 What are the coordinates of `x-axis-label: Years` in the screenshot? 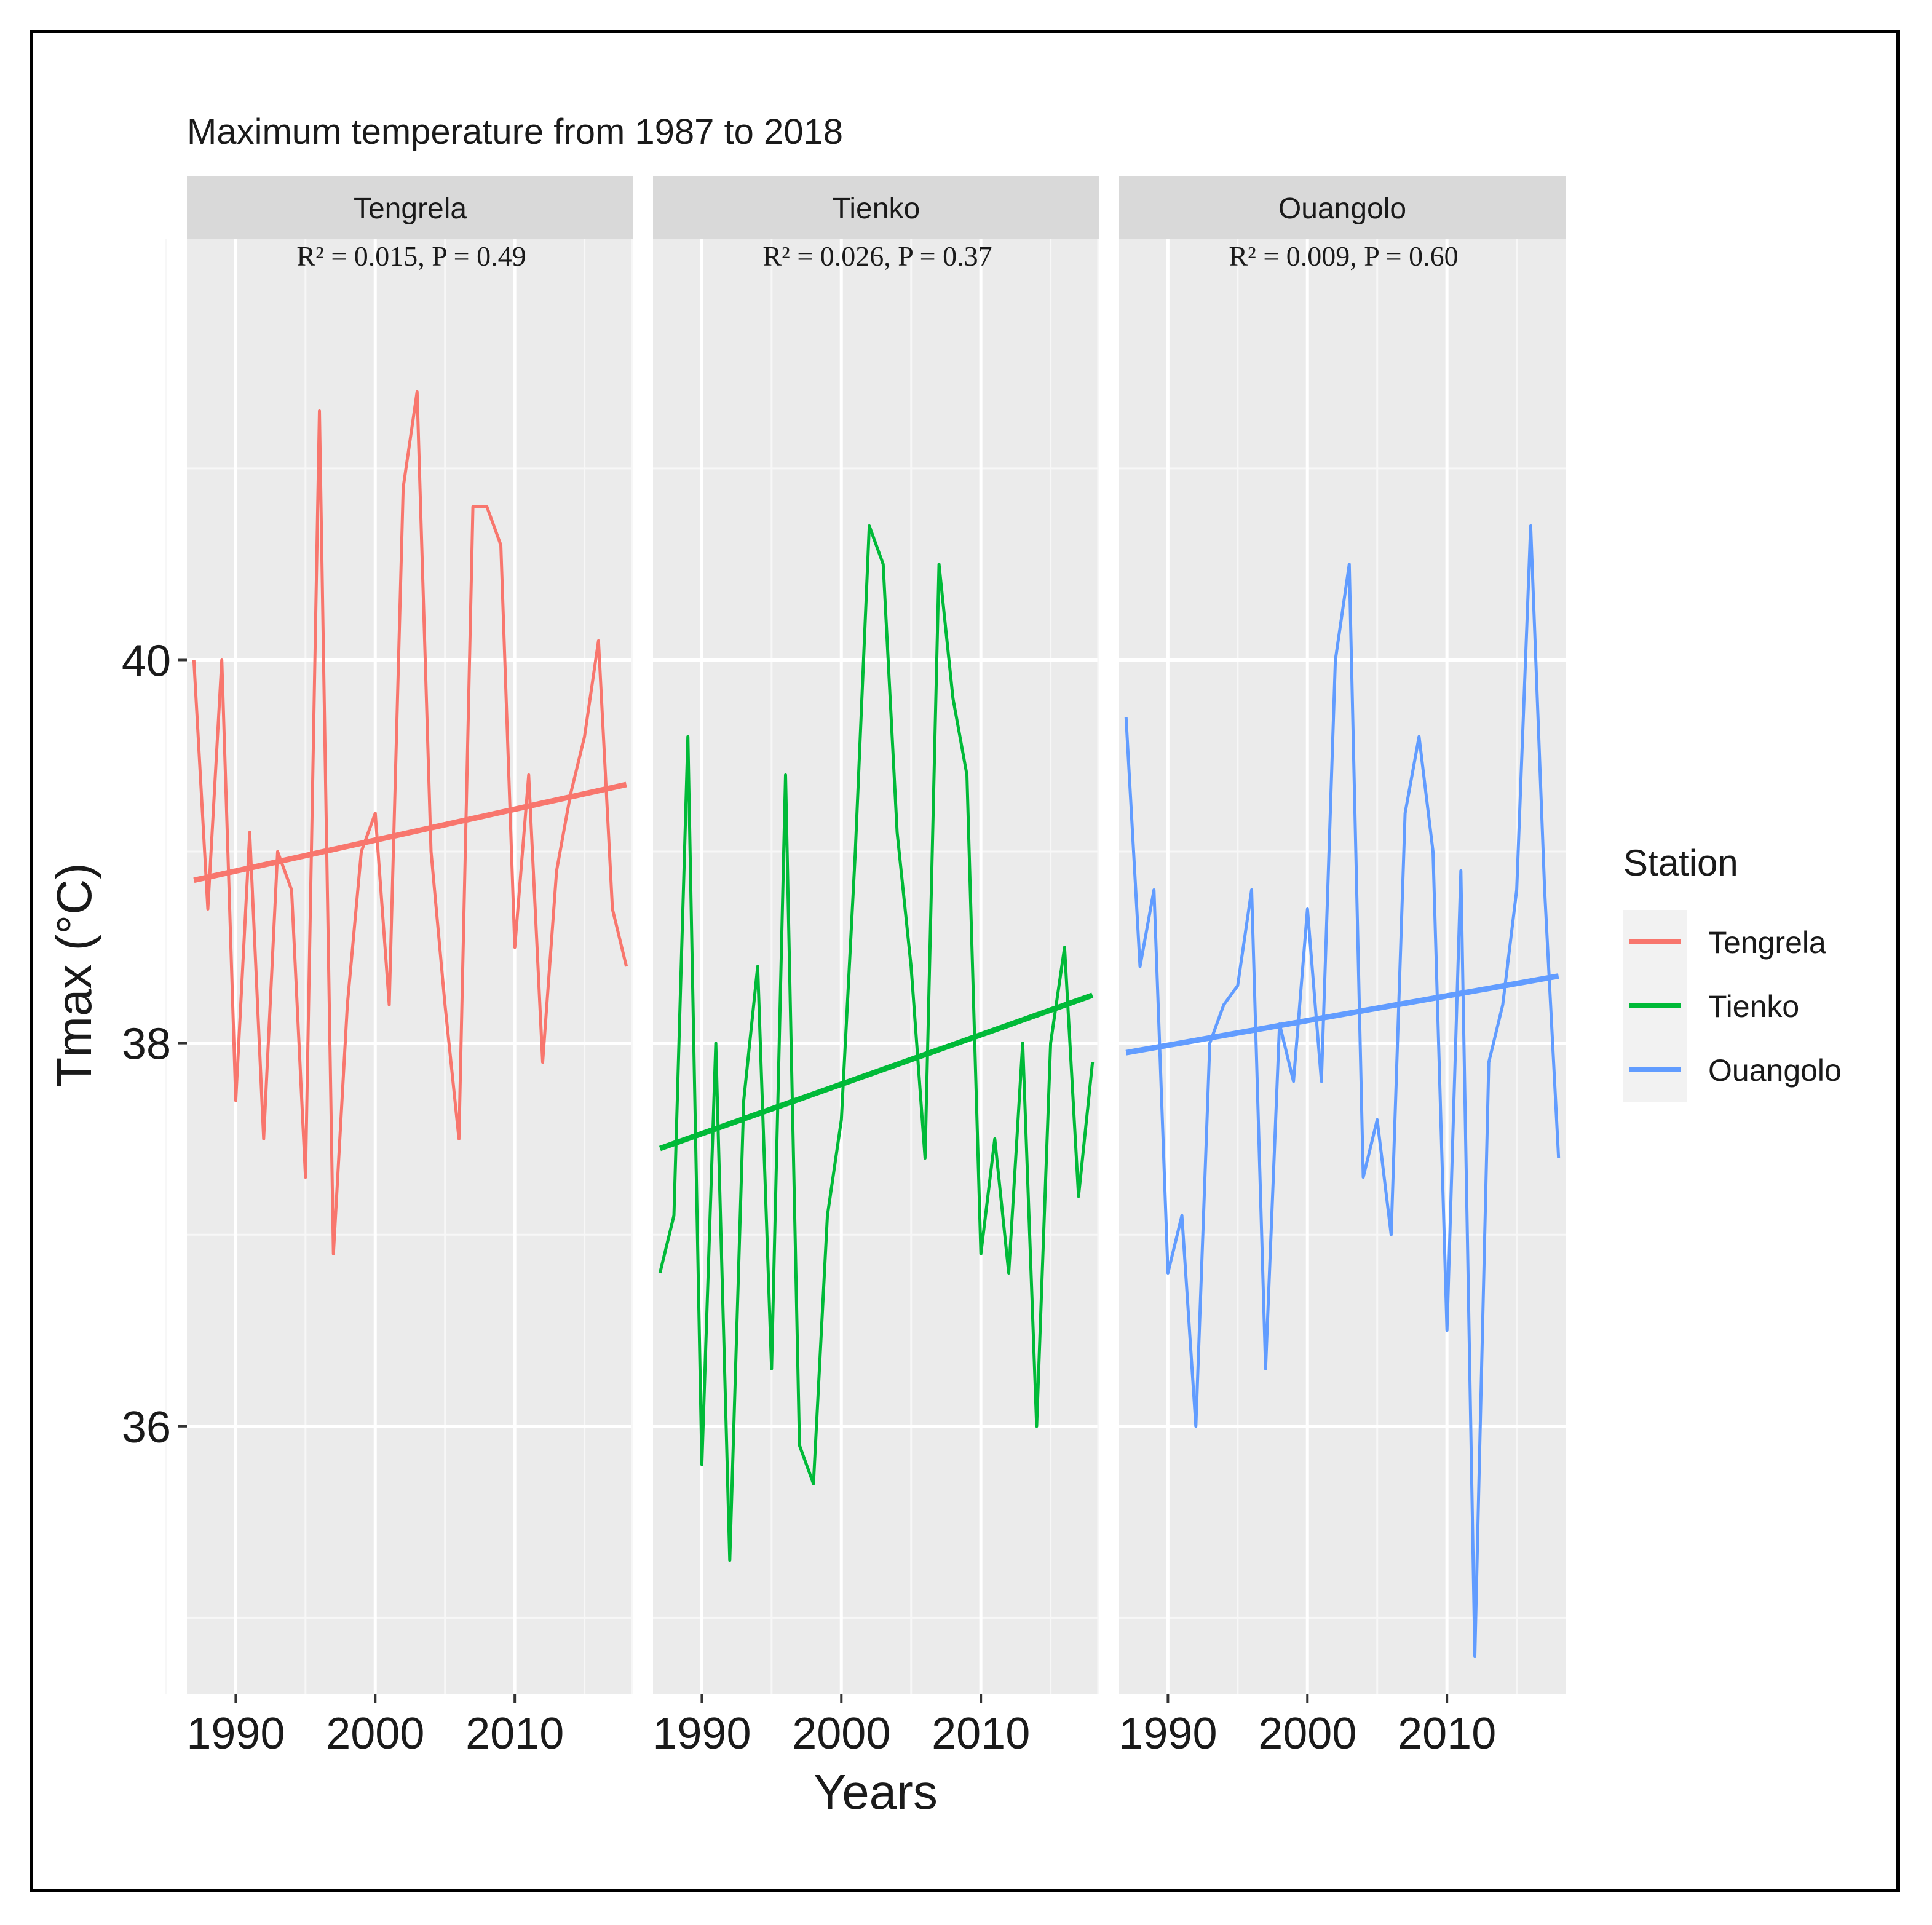 It's located at (876, 1792).